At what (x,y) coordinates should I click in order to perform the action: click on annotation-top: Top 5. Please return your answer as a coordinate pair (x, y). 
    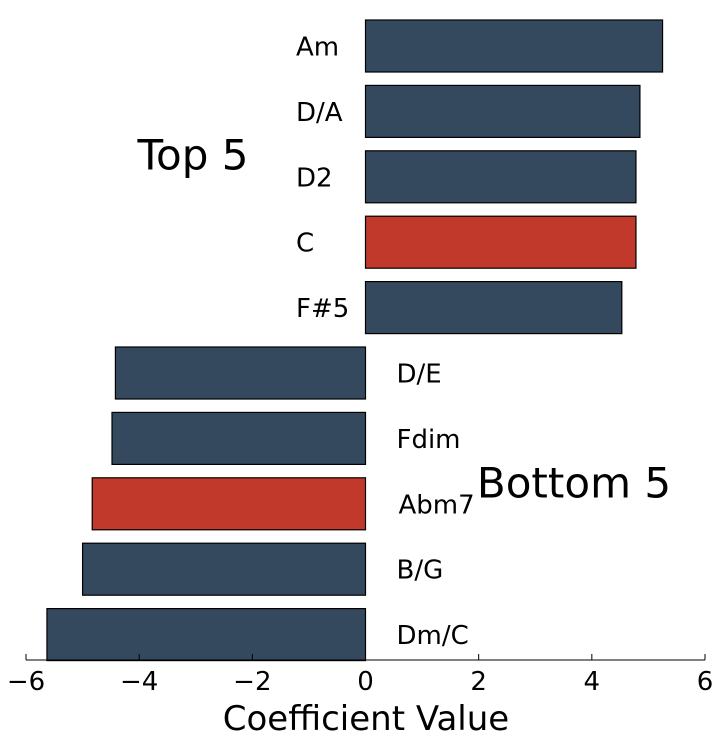
    Looking at the image, I should click on (193, 155).